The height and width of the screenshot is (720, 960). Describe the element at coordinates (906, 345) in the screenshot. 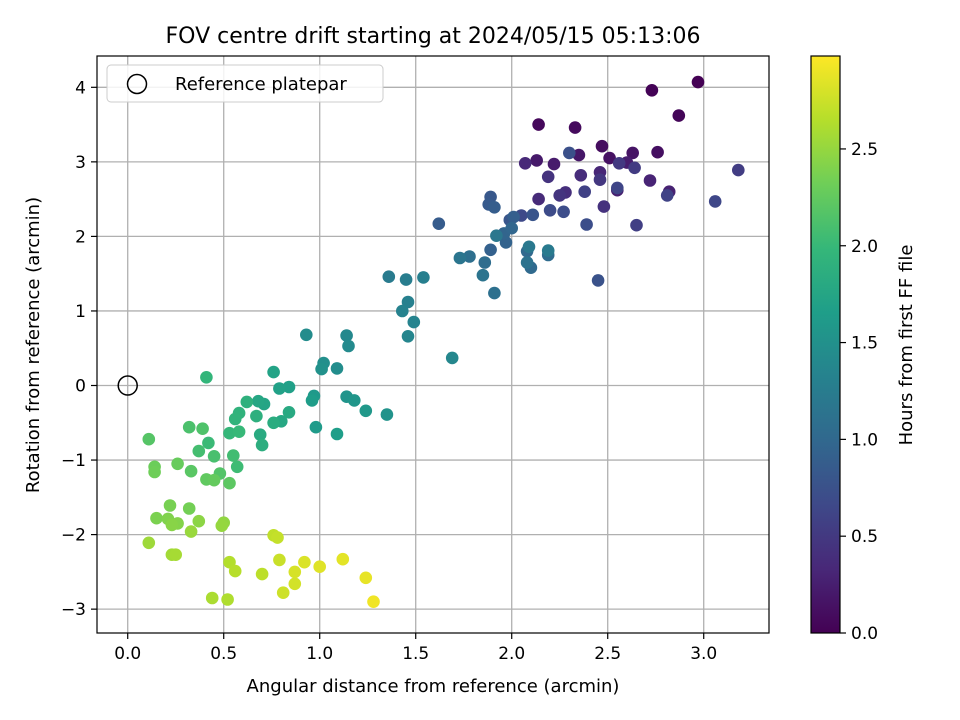

I see `colorbar-label: Hours from first FF file` at that location.